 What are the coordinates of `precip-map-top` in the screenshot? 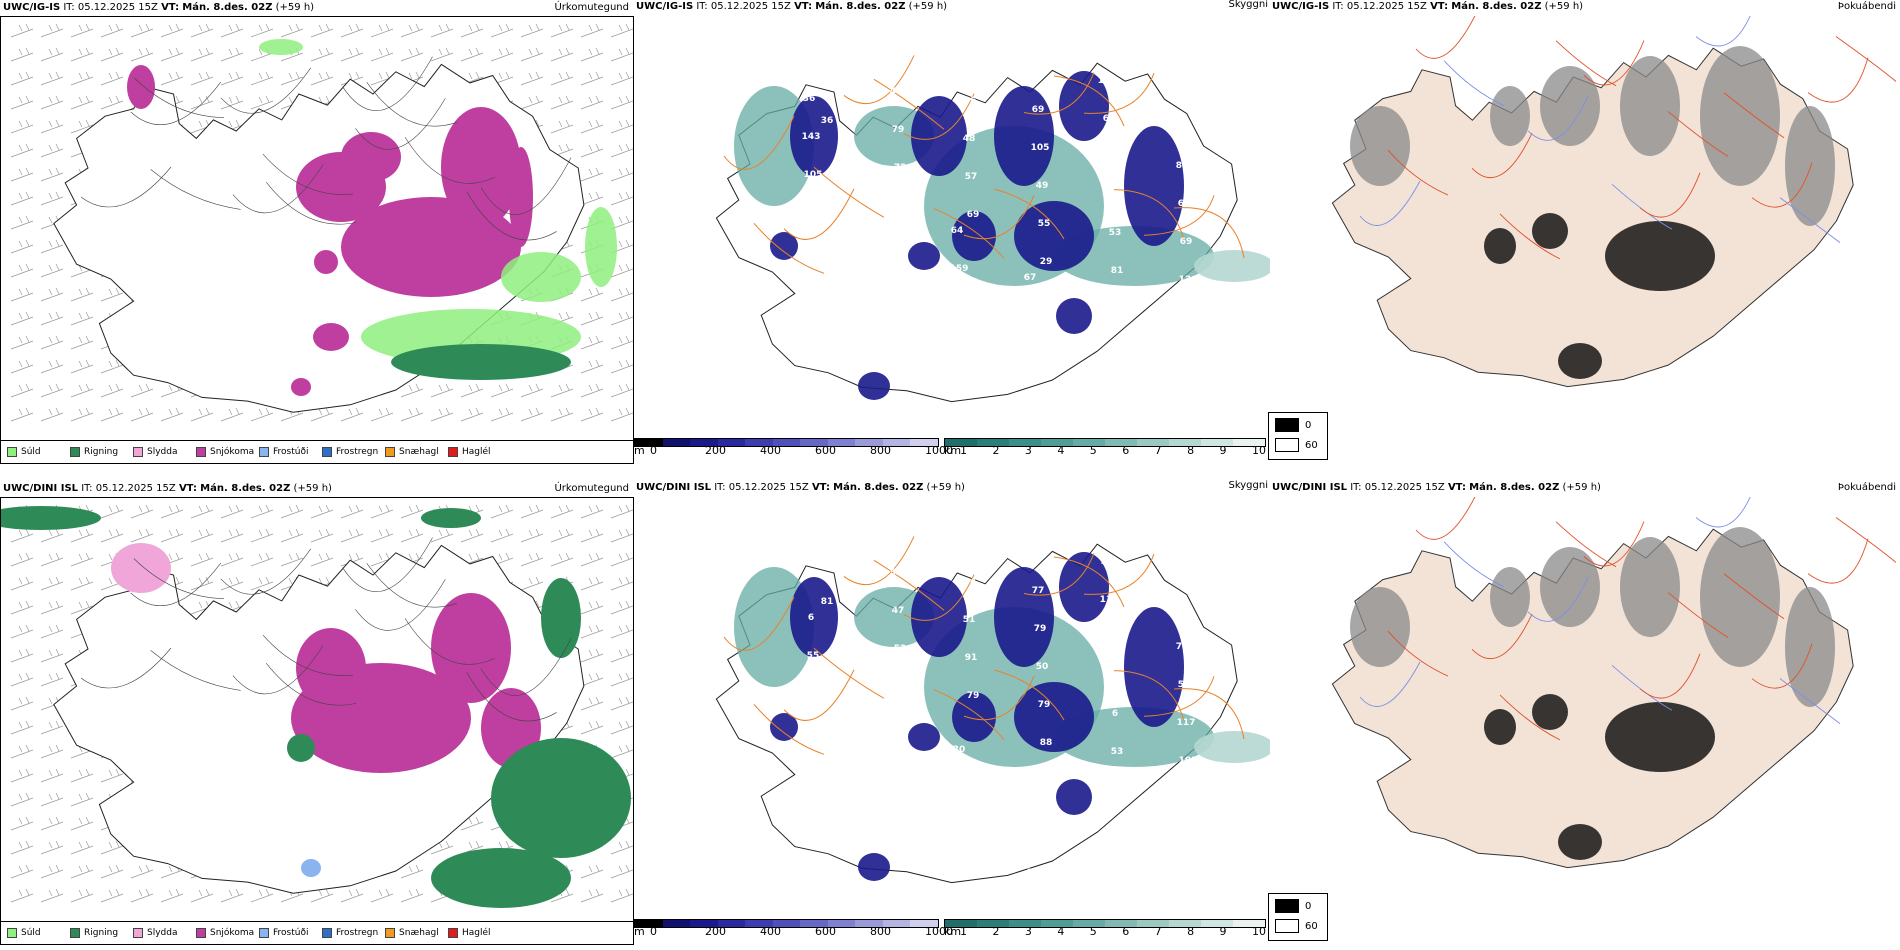 It's located at (321, 222).